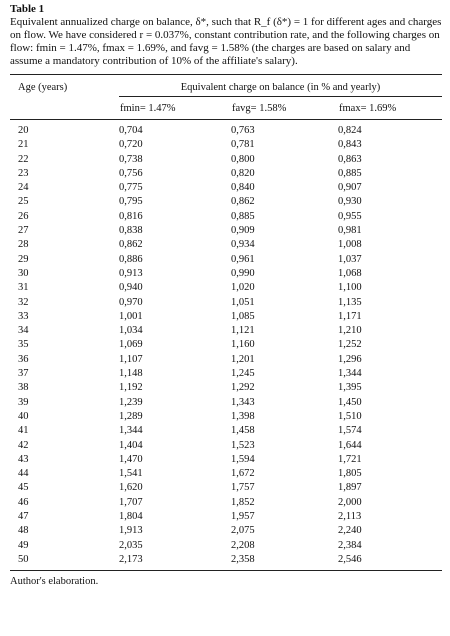 The image size is (450, 636). Describe the element at coordinates (131, 545) in the screenshot. I see `value-cell: 2,035` at that location.